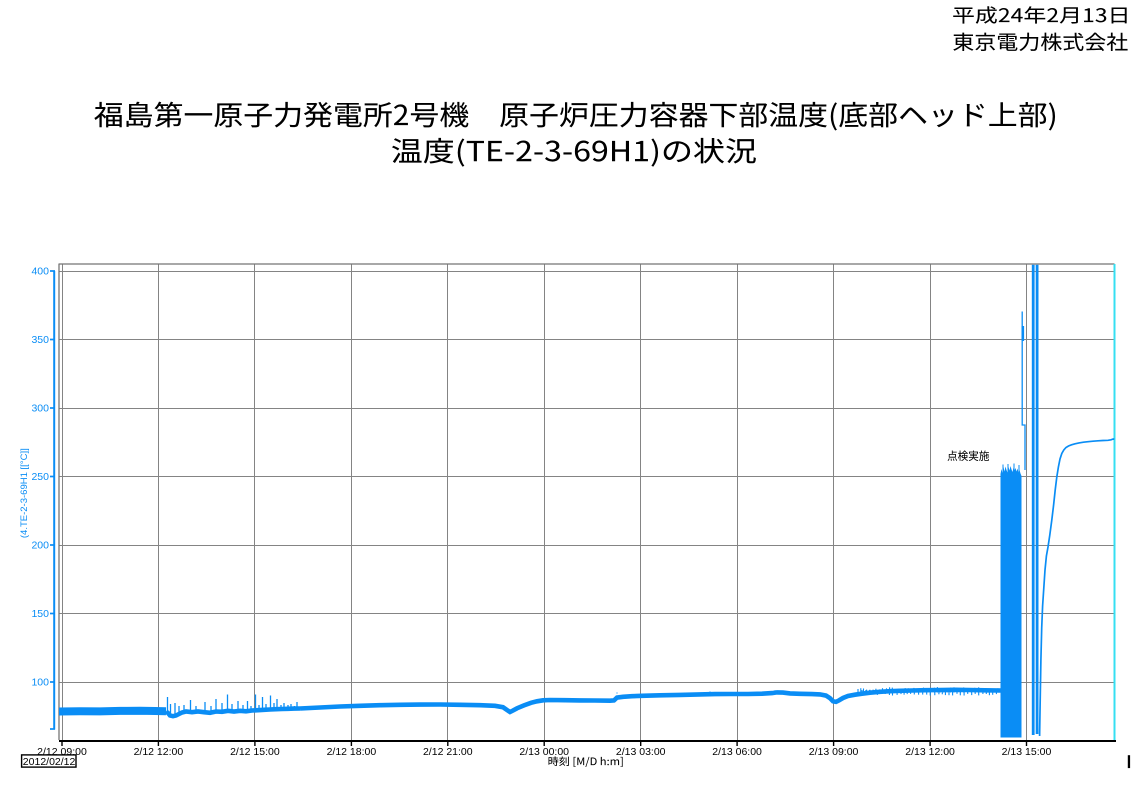 Image resolution: width=1141 pixels, height=790 pixels. I want to click on svg-text: 300, so click(40, 409).